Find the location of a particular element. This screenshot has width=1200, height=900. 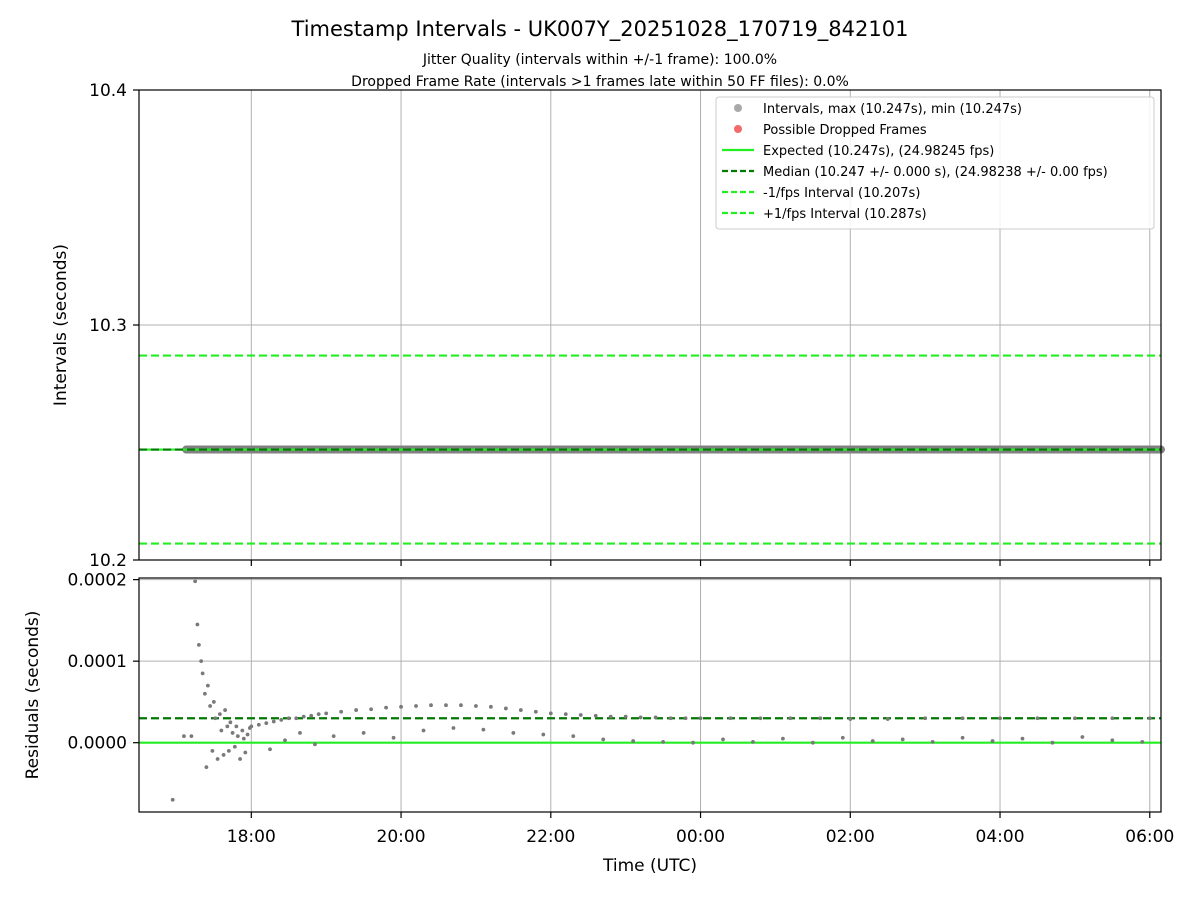

residuals-x-tick-label: 02:00 is located at coordinates (850, 837).